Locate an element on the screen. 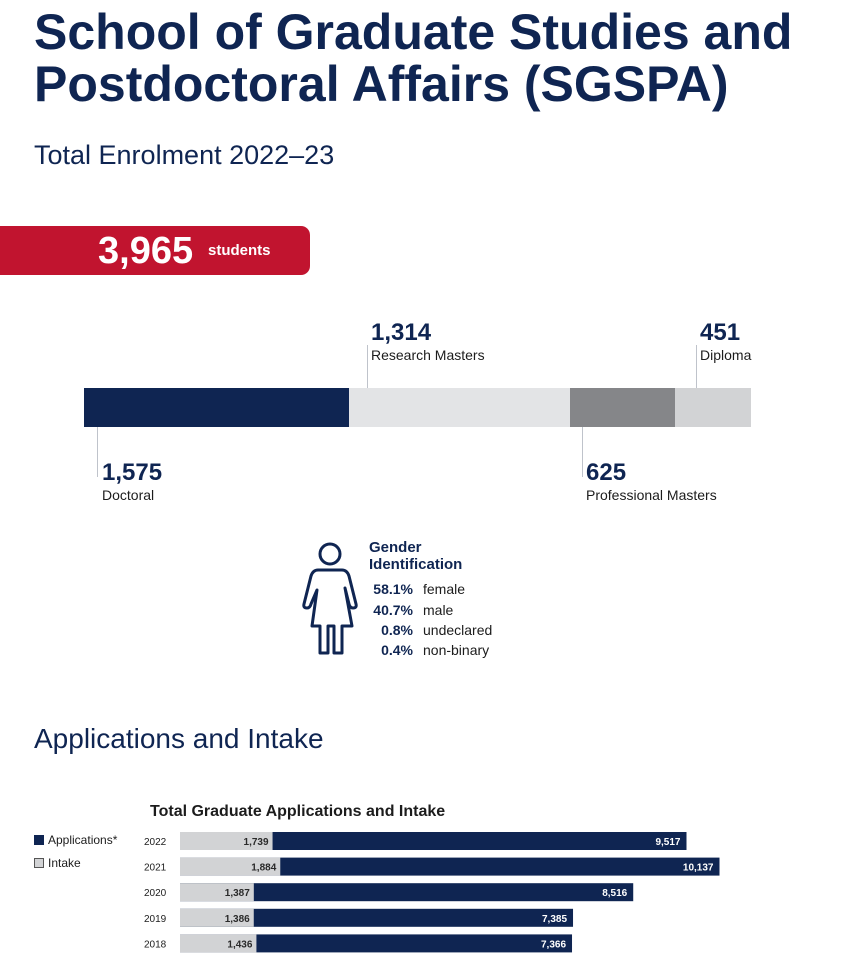 This screenshot has width=851, height=977. applications-data-label: 8,516 is located at coordinates (614, 893).